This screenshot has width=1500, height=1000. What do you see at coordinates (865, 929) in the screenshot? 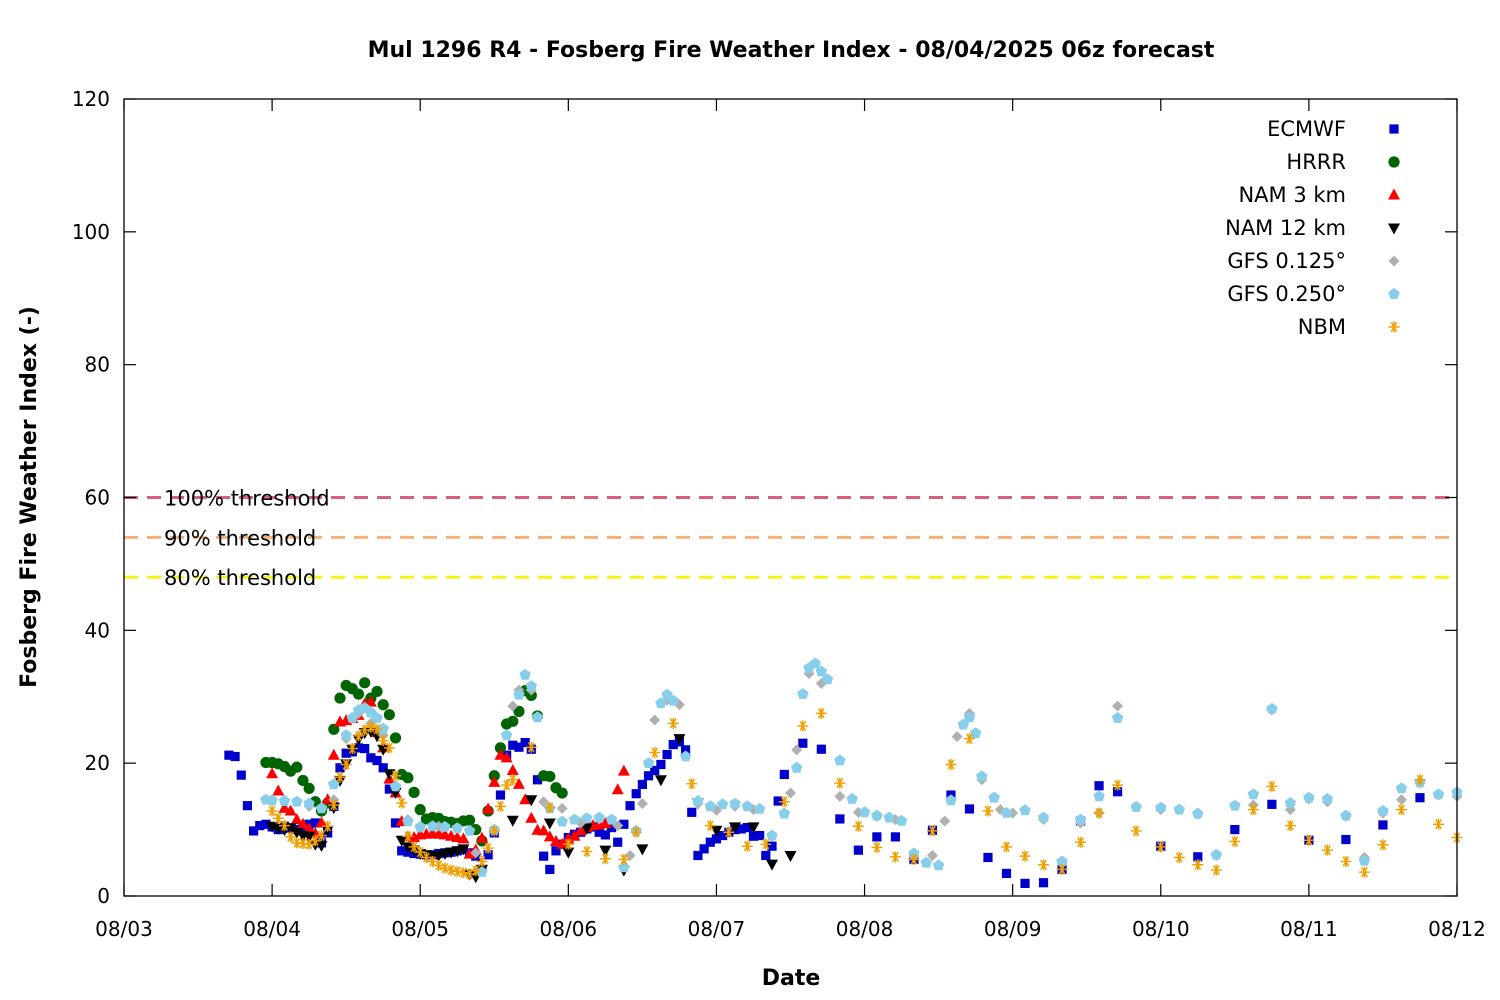
I see `x-tick-label: 08/08` at bounding box center [865, 929].